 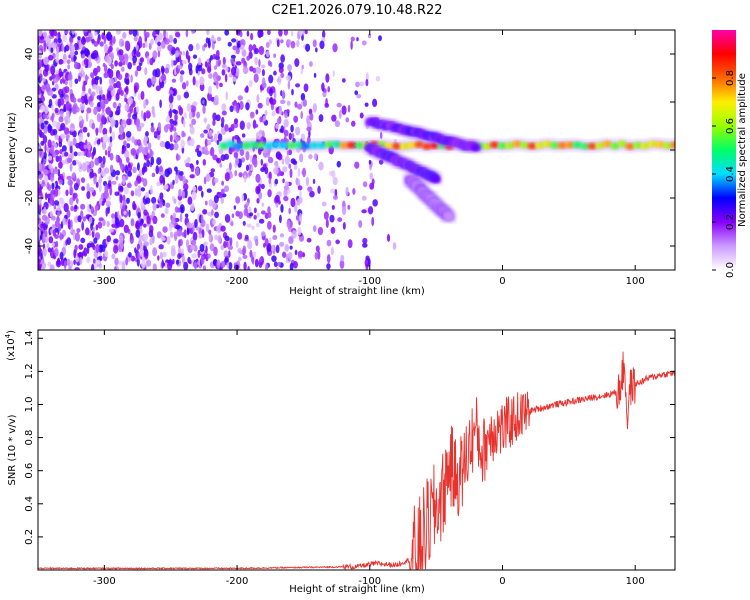 I want to click on band-blob, so click(x=476, y=148).